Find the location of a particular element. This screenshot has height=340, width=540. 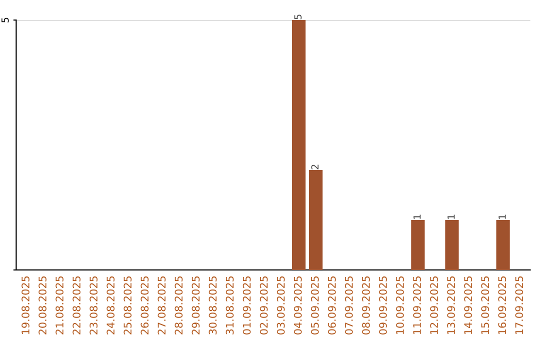

x-tick-label: 02.09.2025 is located at coordinates (264, 305).